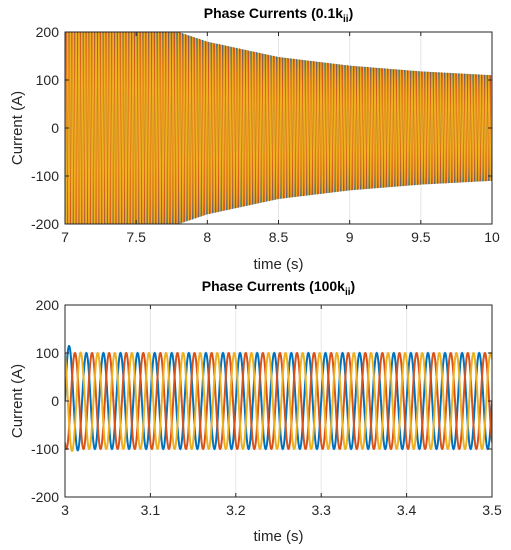 The height and width of the screenshot is (550, 511). What do you see at coordinates (236, 510) in the screenshot?
I see `x-tick-label: 3.2` at bounding box center [236, 510].